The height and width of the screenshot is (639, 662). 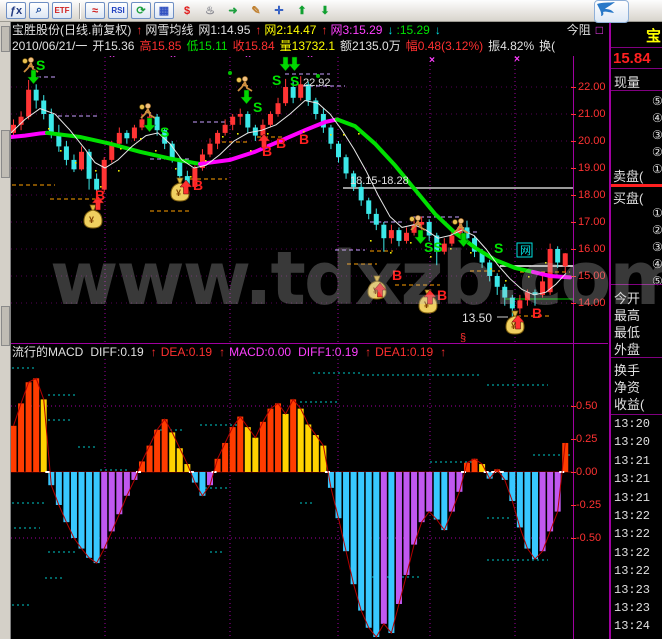 I want to click on sell-arrow-icon, so click(x=285, y=64).